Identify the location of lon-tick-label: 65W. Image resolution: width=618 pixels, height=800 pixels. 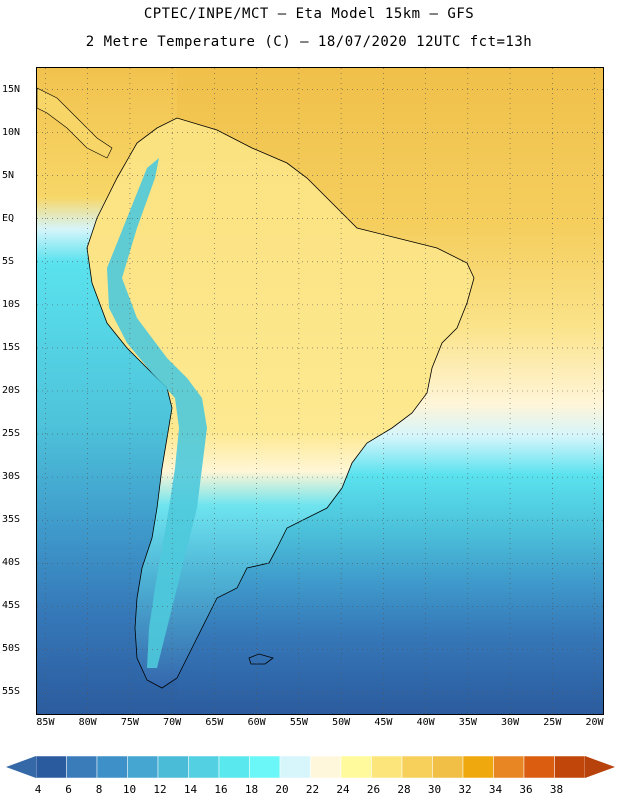
(214, 722).